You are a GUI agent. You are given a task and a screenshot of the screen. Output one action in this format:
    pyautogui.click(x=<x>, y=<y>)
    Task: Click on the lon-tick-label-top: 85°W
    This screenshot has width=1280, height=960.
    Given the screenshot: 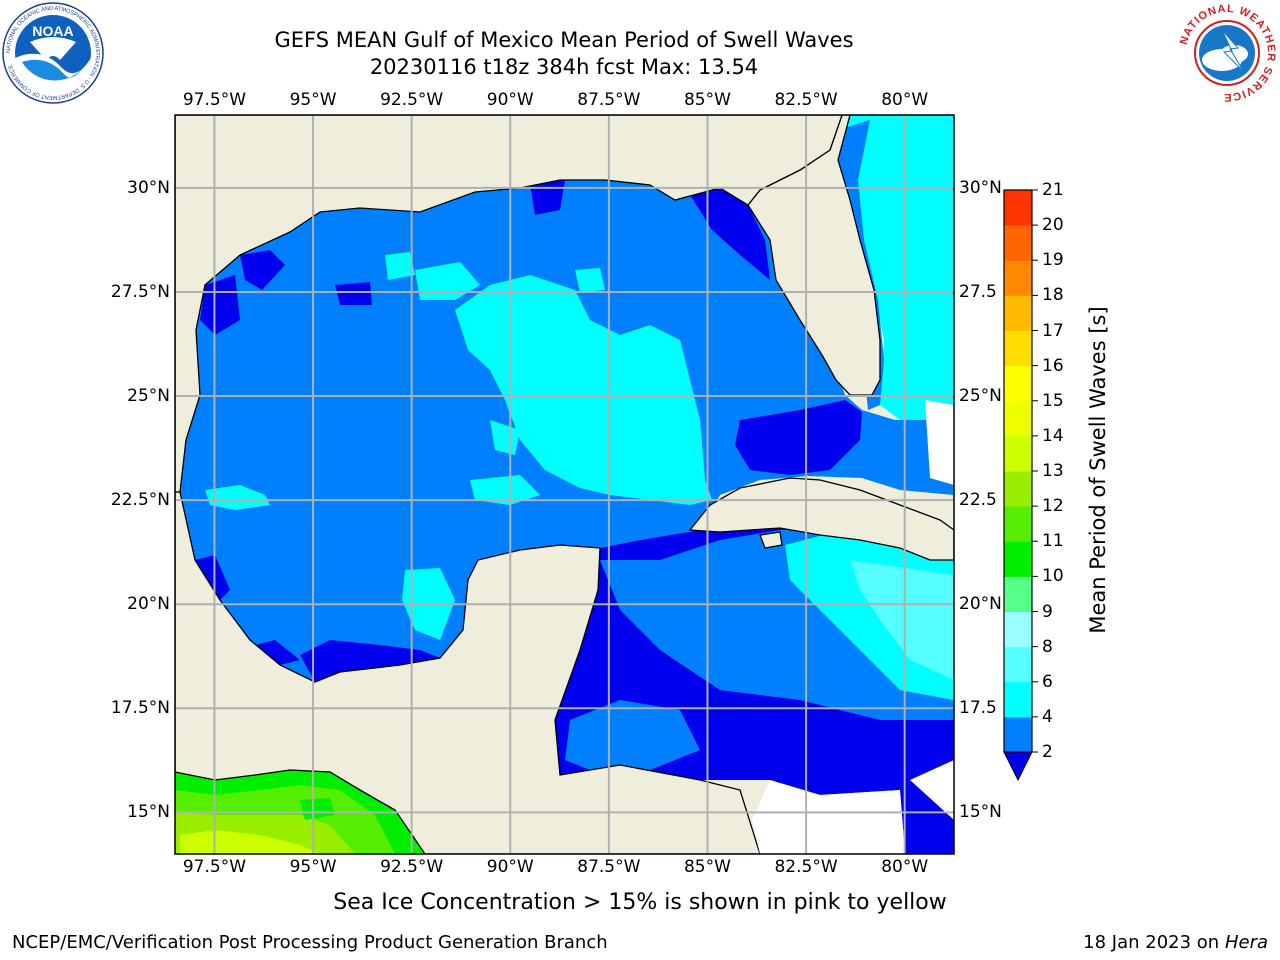 What is the action you would take?
    pyautogui.click(x=707, y=100)
    